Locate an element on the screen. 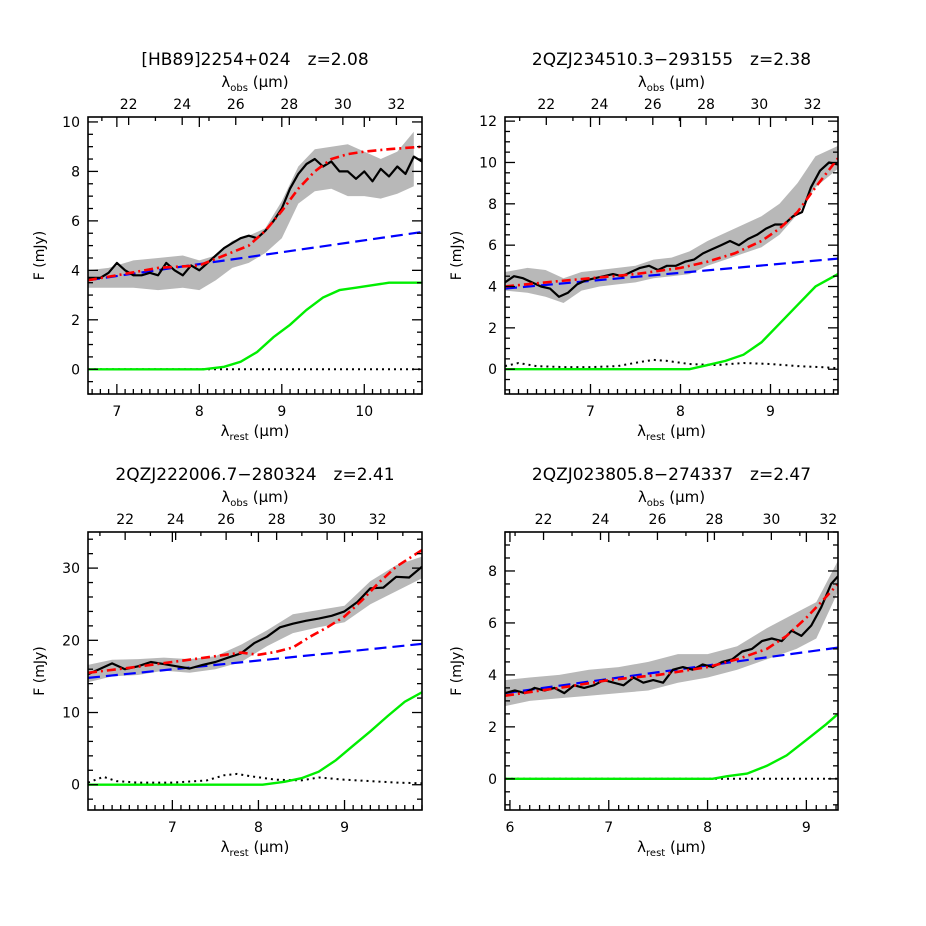 The image size is (926, 926). x-tick-label: 6 is located at coordinates (509, 828).